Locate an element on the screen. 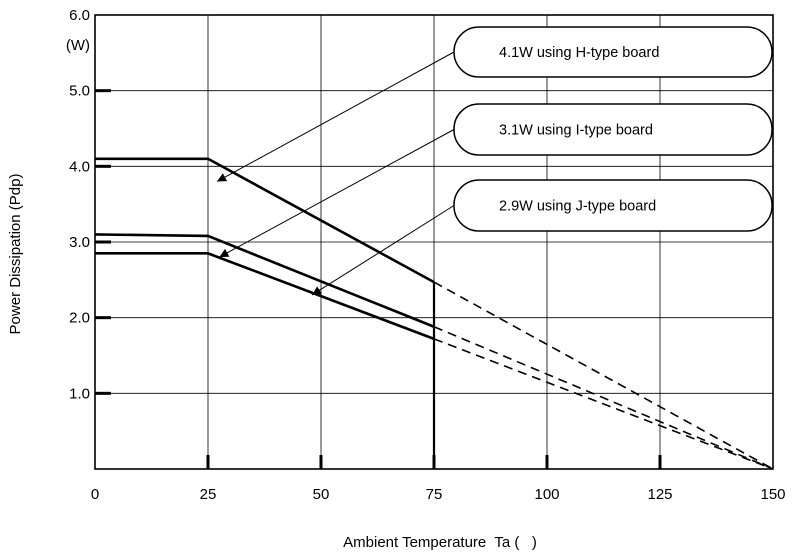 The height and width of the screenshot is (558, 796). x-axis-label: Ambient Temperature Ta ( ) is located at coordinates (440, 542).